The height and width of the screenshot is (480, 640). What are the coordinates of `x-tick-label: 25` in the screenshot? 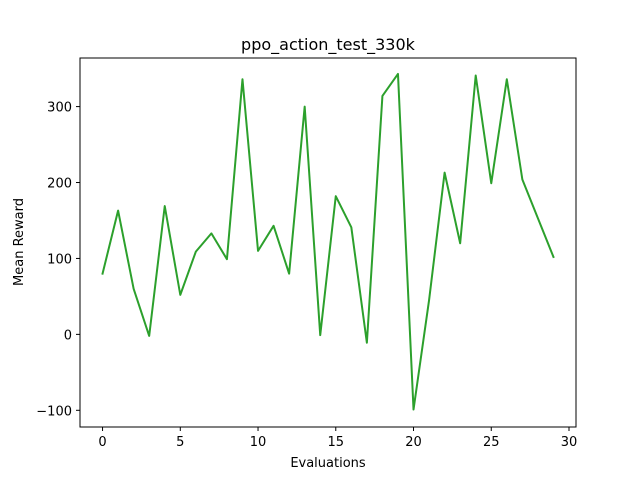 It's located at (491, 442).